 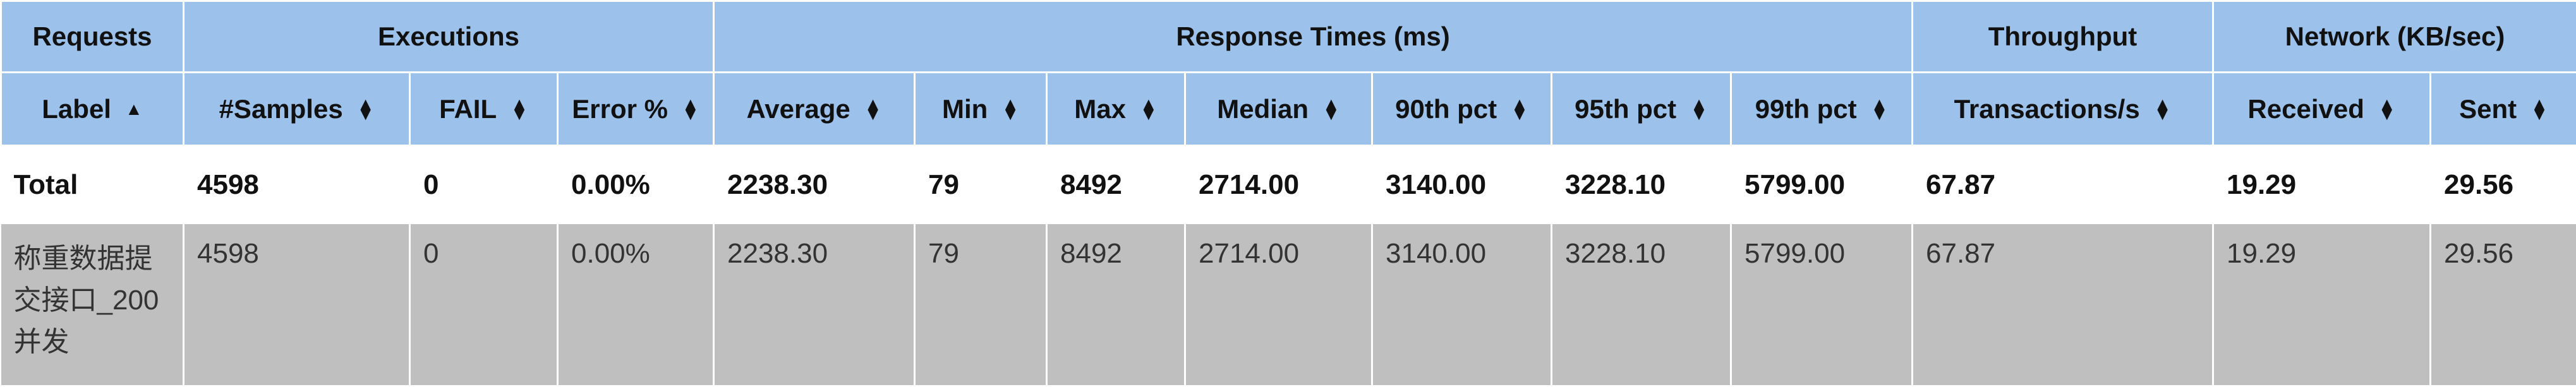 What do you see at coordinates (1100, 109) in the screenshot?
I see `column-header-label: Max` at bounding box center [1100, 109].